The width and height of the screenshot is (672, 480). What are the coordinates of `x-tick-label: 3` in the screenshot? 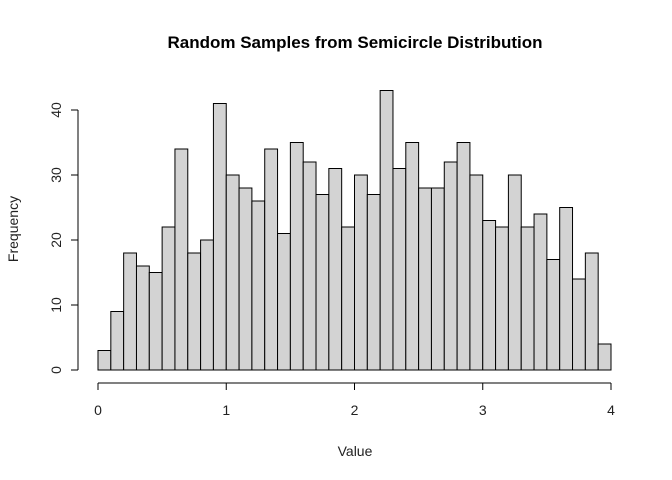 It's located at (483, 410).